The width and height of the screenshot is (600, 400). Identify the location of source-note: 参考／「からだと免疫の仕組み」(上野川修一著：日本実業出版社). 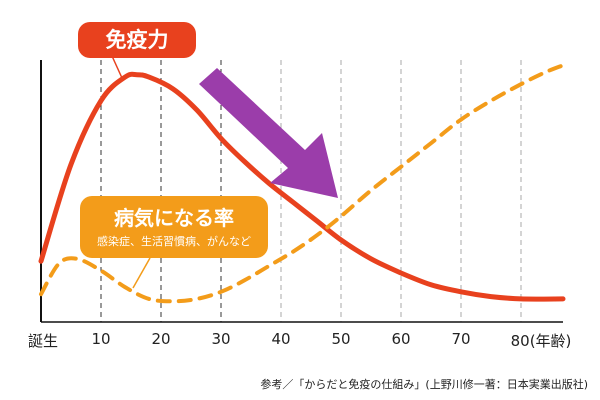
(424, 384).